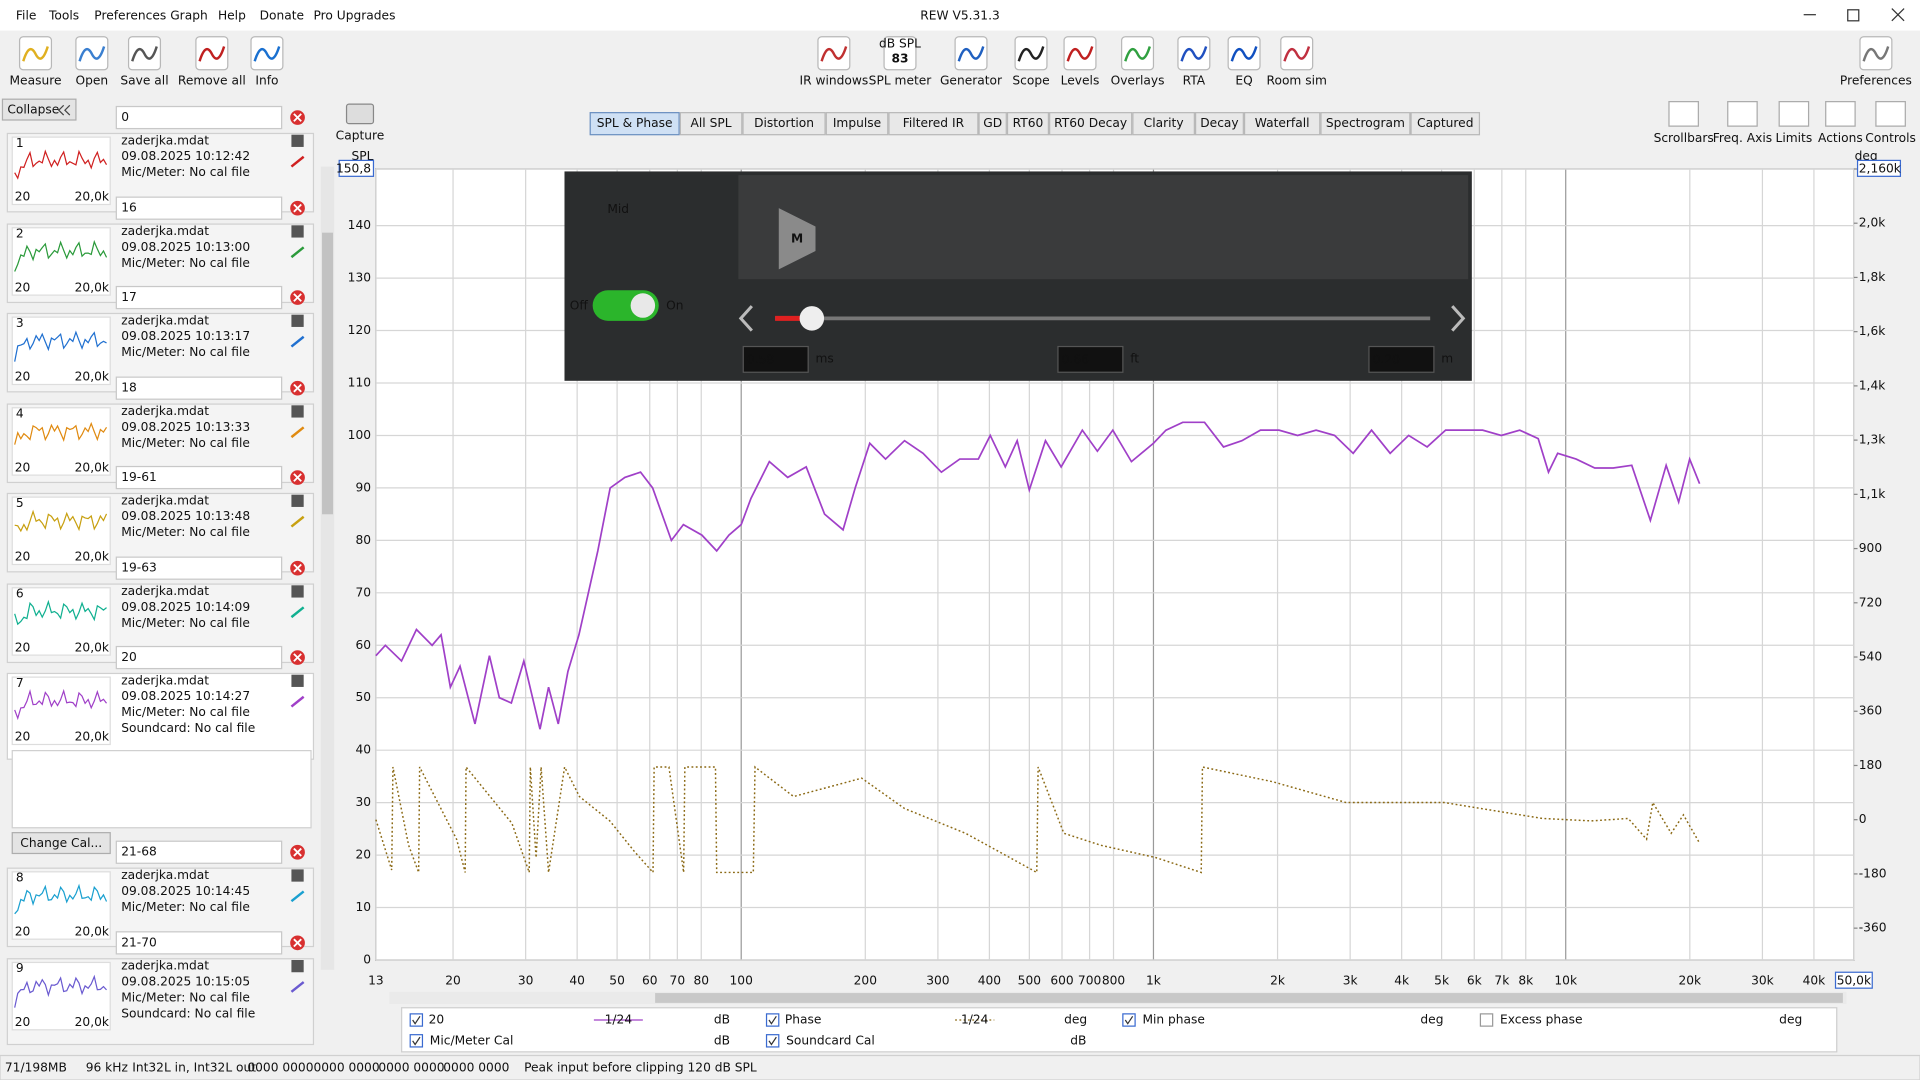  Describe the element at coordinates (360, 114) in the screenshot. I see `capture-icon` at that location.